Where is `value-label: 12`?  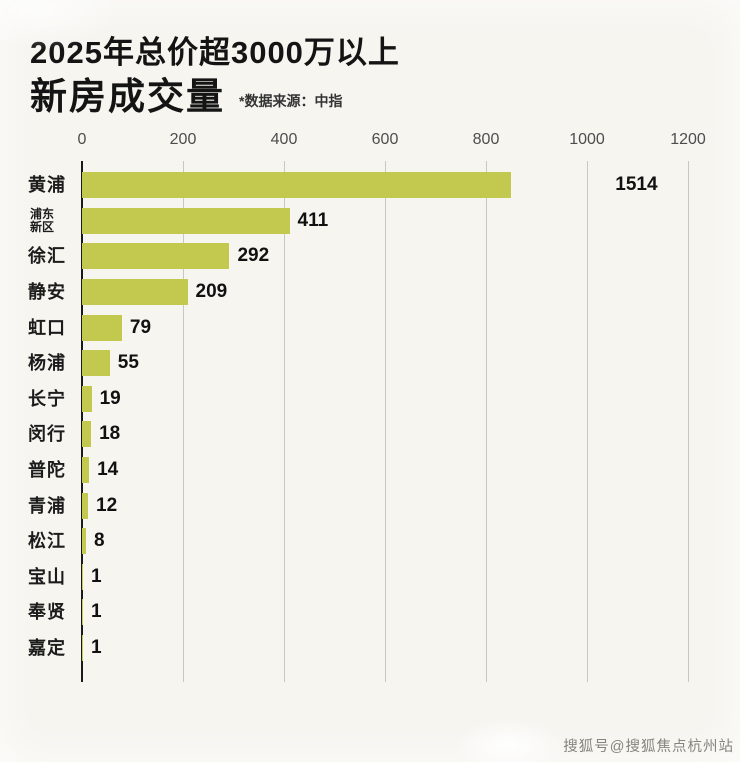
value-label: 12 is located at coordinates (107, 505).